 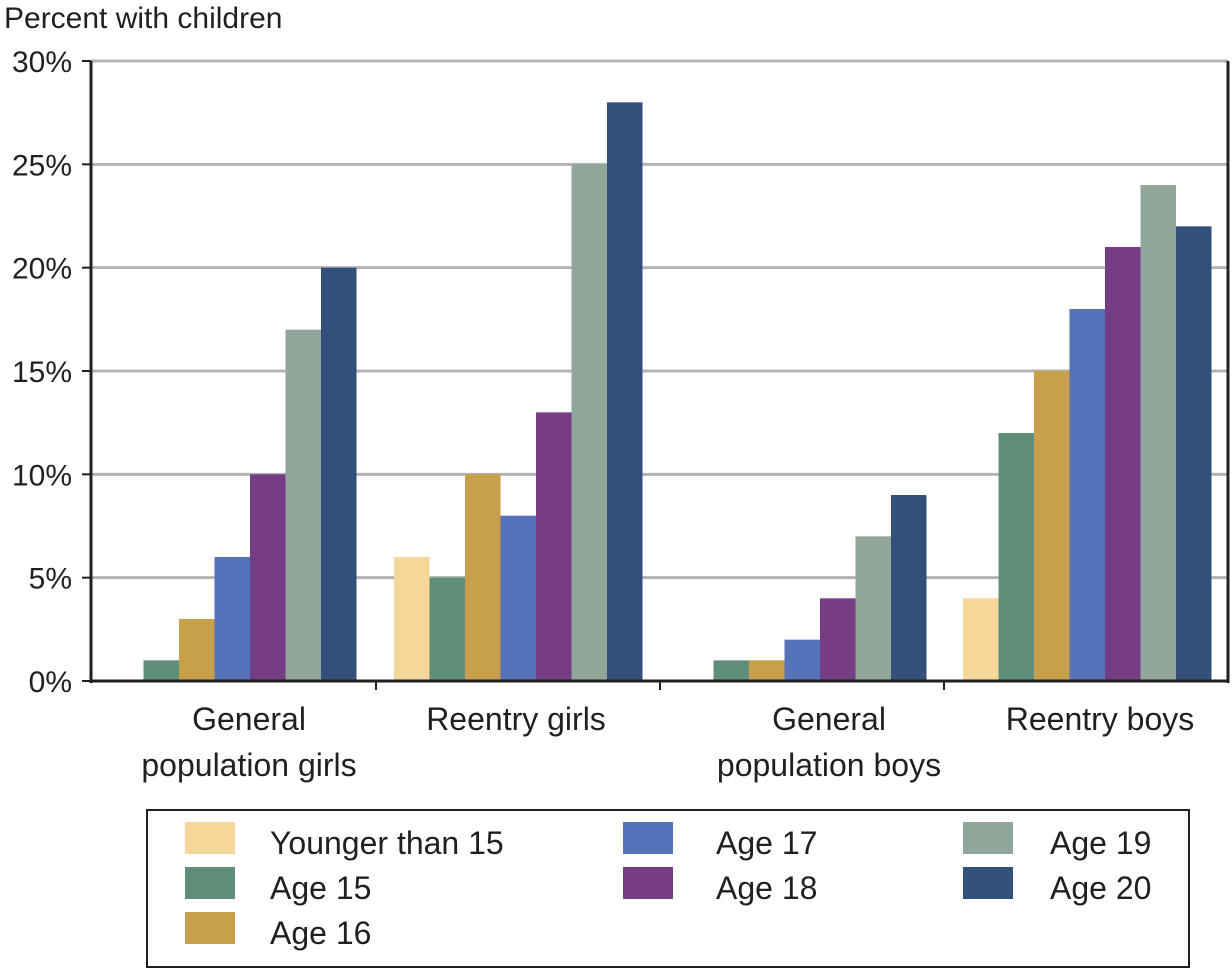 What do you see at coordinates (320, 933) in the screenshot?
I see `legend-label: Age 16` at bounding box center [320, 933].